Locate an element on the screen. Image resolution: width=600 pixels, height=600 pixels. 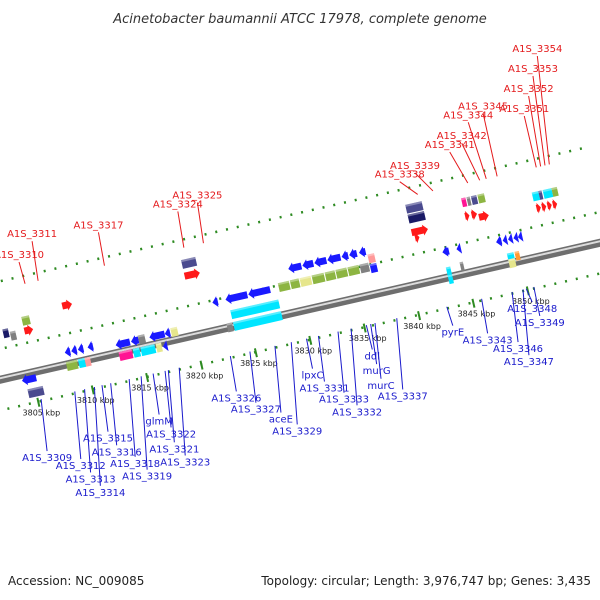
lower-gene-label: A1S_3326 is located at coordinates (236, 398).